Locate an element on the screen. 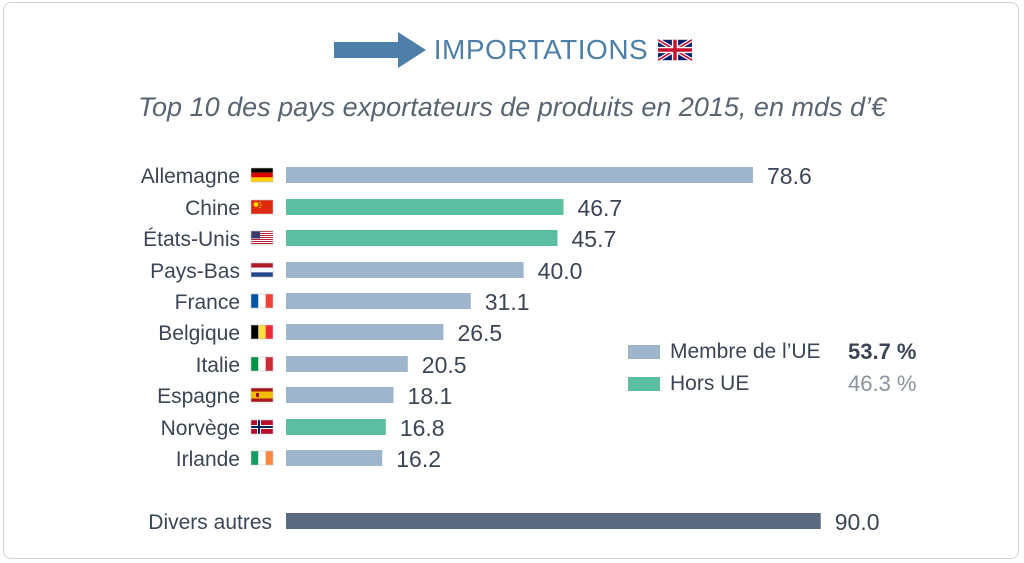  germany-flag-icon is located at coordinates (262, 175).